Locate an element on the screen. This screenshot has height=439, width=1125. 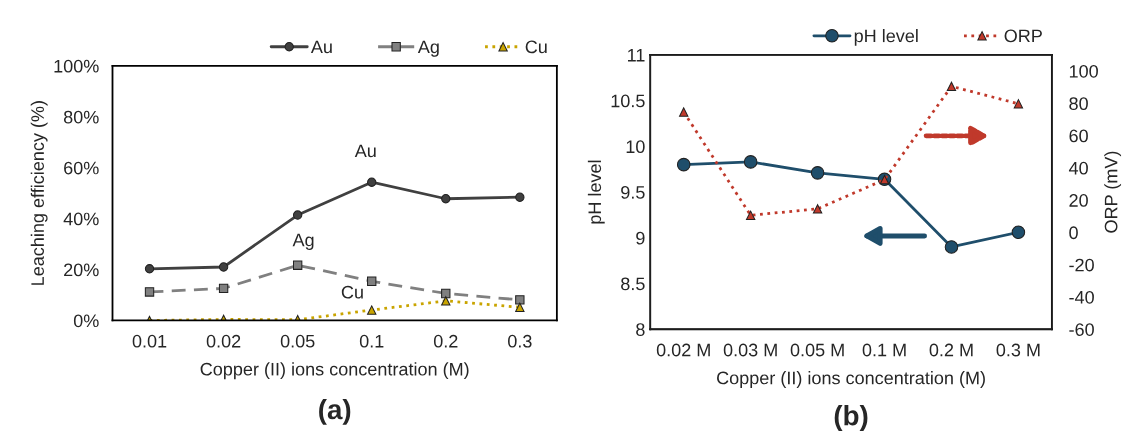
y-tick-label: 60% is located at coordinates (81, 168).